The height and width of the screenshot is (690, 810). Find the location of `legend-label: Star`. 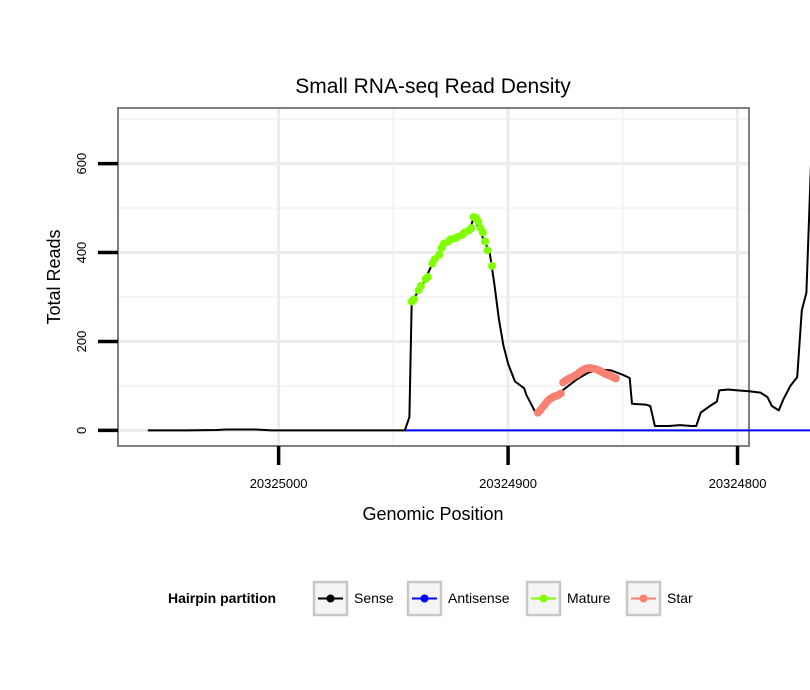

legend-label: Star is located at coordinates (680, 598).